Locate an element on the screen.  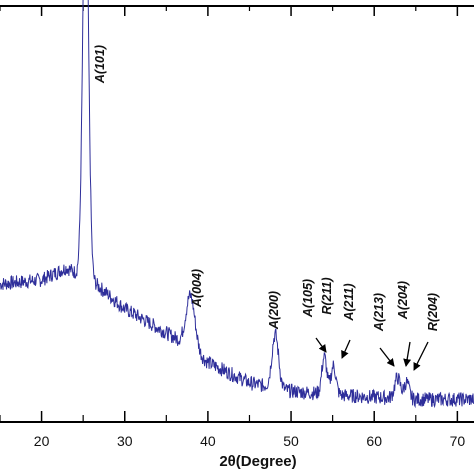
peak-label: A(004) is located at coordinates (197, 288).